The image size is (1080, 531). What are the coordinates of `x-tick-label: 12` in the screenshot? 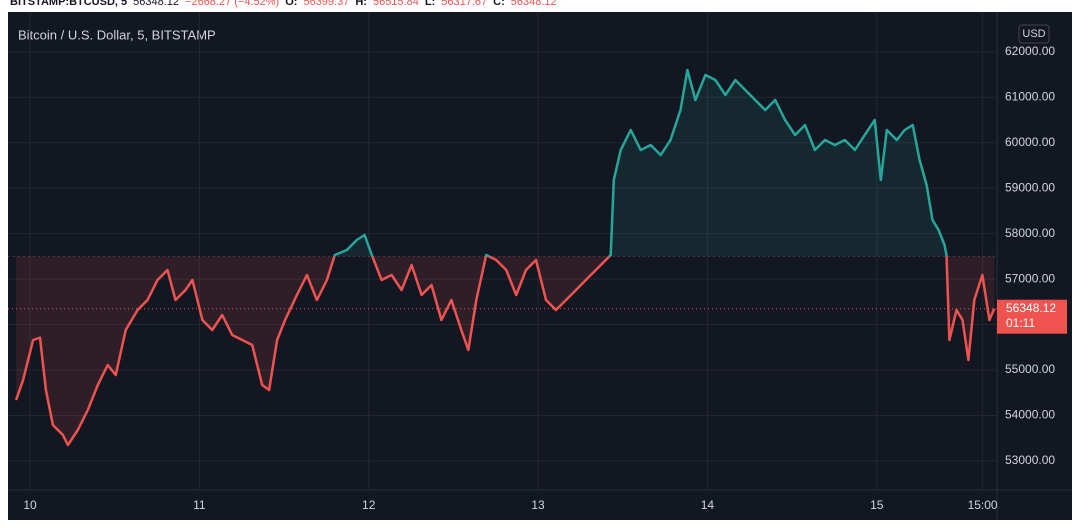 It's located at (369, 505).